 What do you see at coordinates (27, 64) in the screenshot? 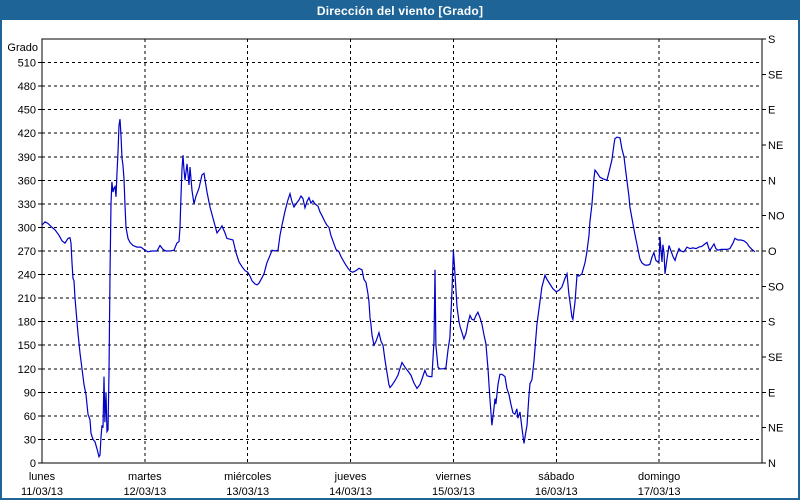
I see `y-left-tick-label: 510` at bounding box center [27, 64].